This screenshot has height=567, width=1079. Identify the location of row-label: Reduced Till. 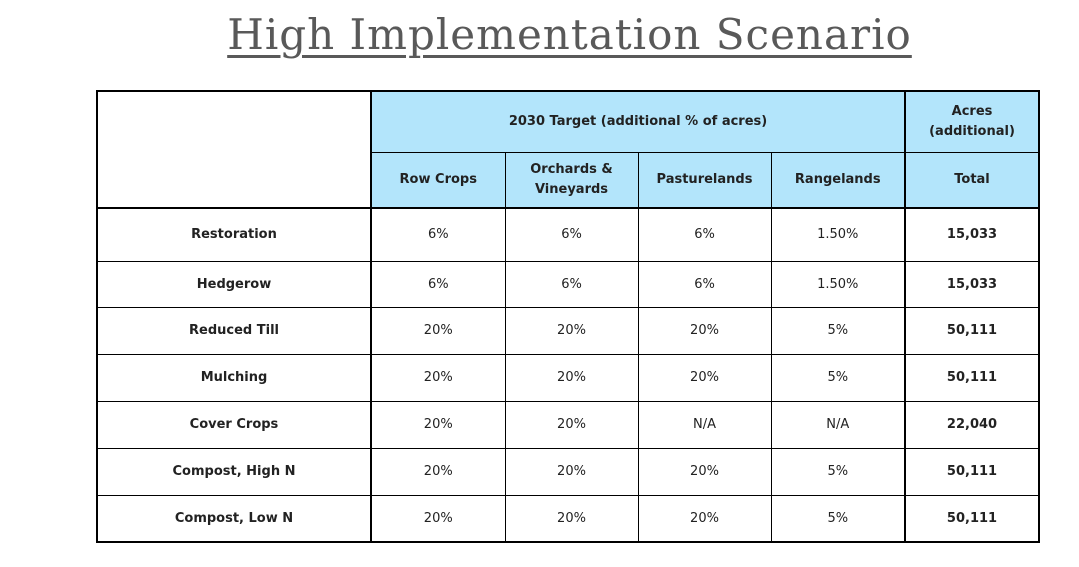
(234, 330).